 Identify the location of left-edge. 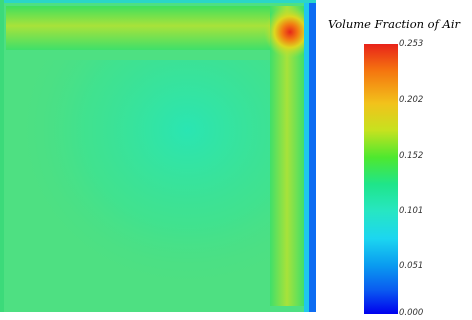
(2, 156).